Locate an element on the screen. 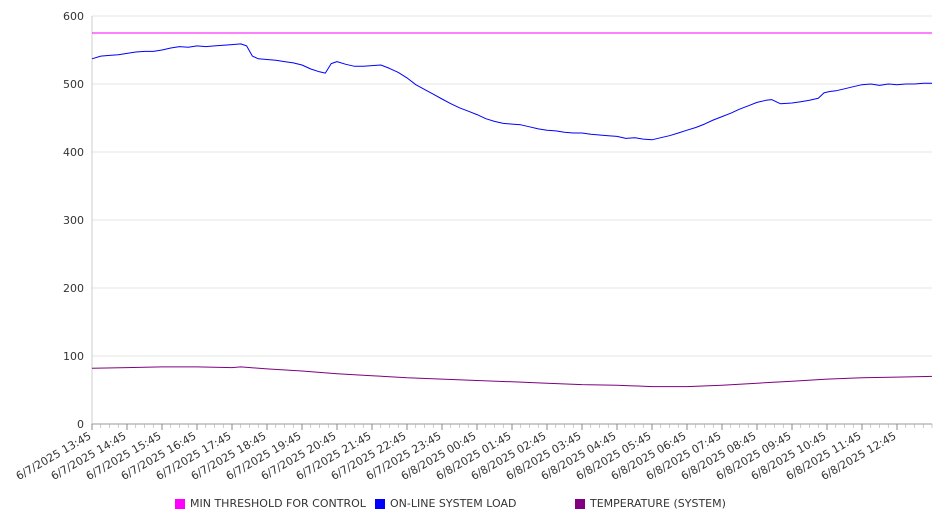  y-tick-label: 200 is located at coordinates (73, 288).